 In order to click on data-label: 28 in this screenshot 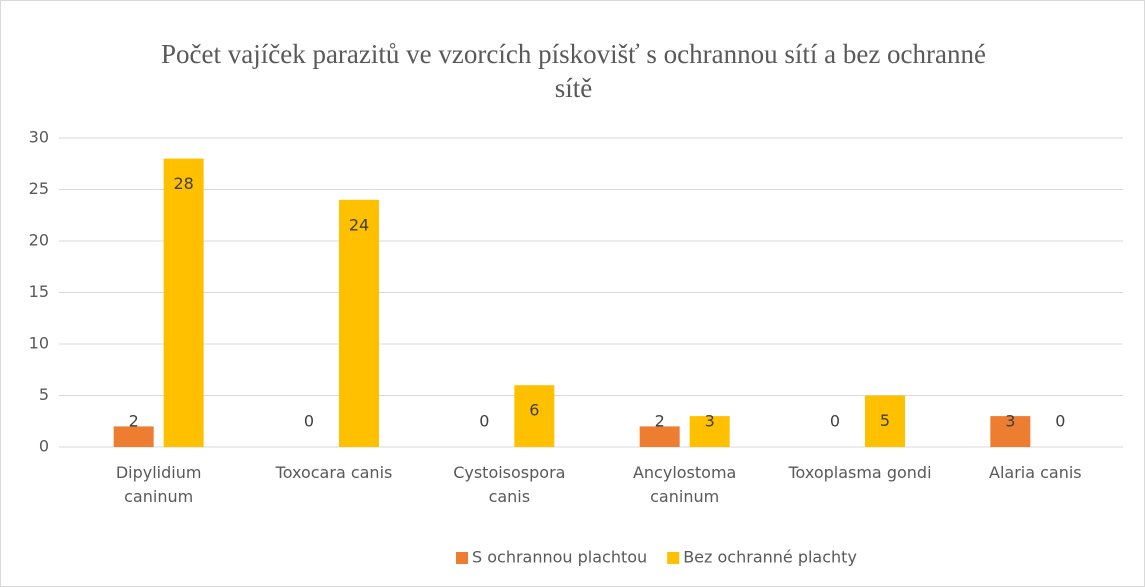, I will do `click(183, 183)`.